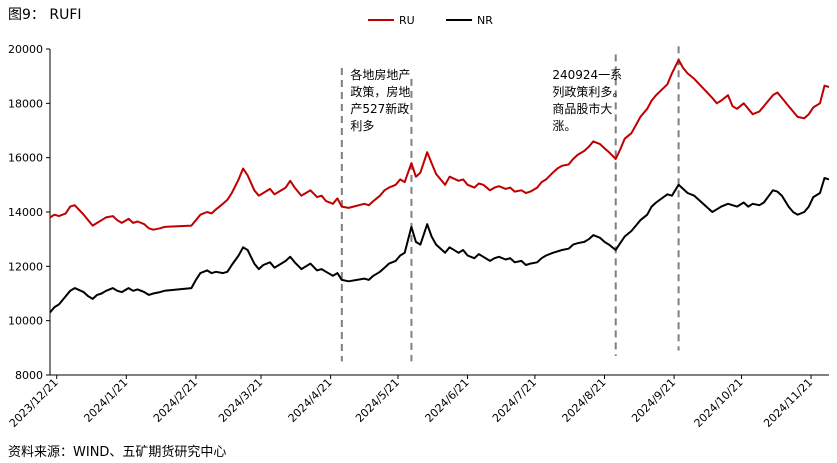 This screenshot has width=837, height=463. I want to click on x-tick-label: 2023/12/21, so click(34, 403).